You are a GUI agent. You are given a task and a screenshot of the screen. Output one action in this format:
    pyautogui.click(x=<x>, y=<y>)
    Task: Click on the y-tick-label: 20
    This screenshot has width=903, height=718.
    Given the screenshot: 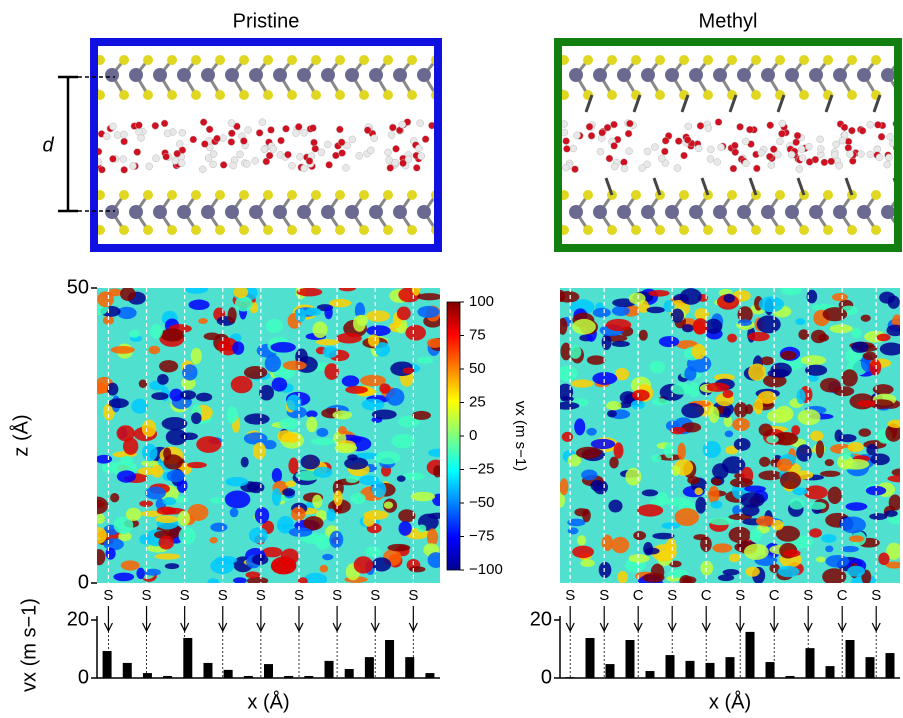 What is the action you would take?
    pyautogui.click(x=78, y=619)
    